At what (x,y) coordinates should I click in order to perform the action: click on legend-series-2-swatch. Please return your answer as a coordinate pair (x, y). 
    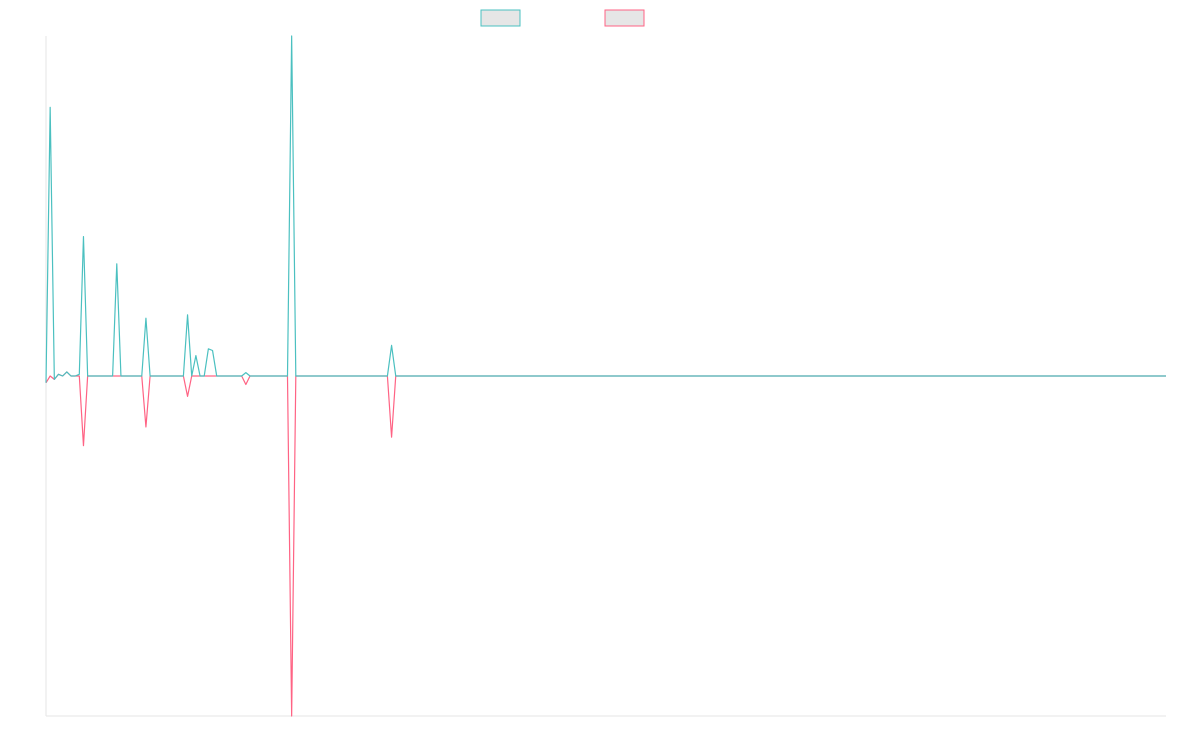
    Looking at the image, I should click on (624, 18).